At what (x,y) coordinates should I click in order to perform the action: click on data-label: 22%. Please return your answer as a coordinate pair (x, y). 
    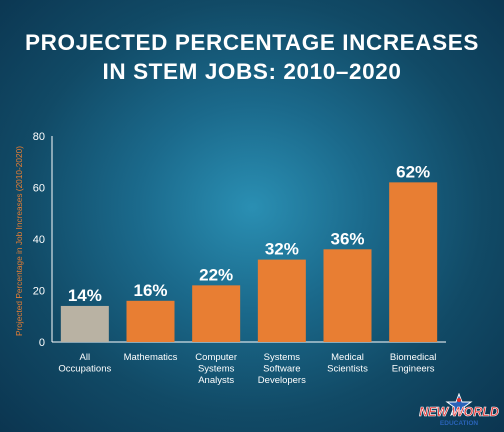
    Looking at the image, I should click on (216, 274).